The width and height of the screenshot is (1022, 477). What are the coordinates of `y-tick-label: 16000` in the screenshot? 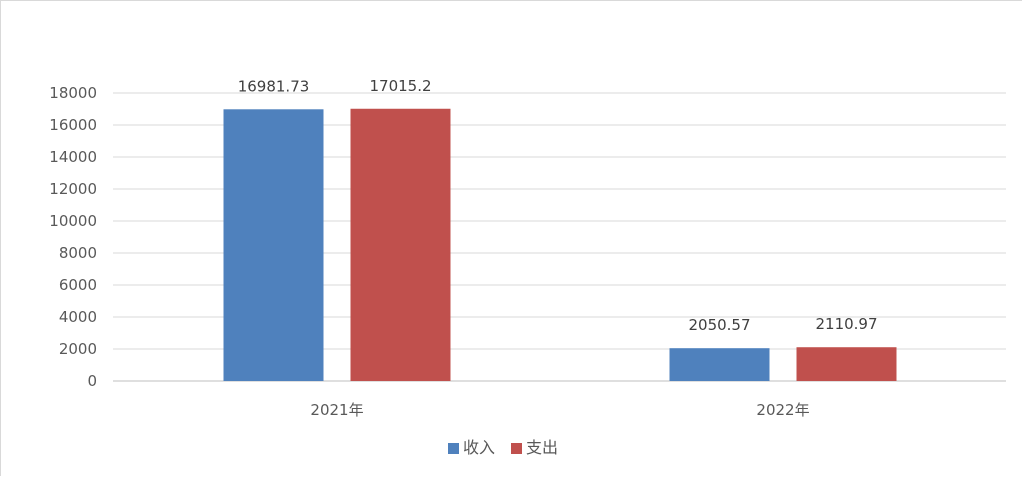 It's located at (73, 125).